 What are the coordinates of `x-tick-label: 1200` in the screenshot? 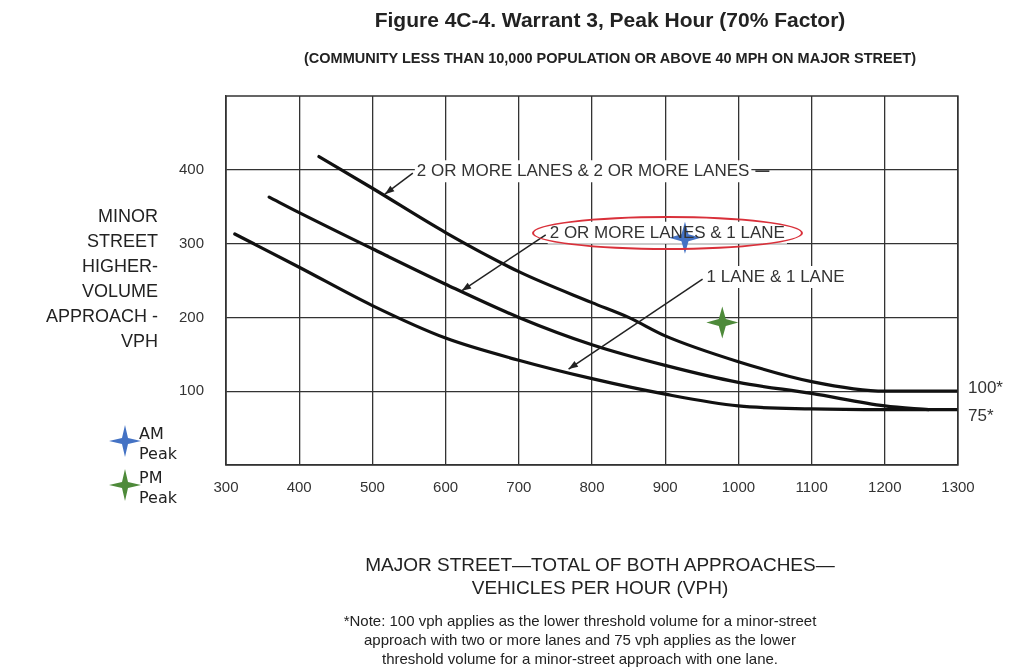 It's located at (885, 487).